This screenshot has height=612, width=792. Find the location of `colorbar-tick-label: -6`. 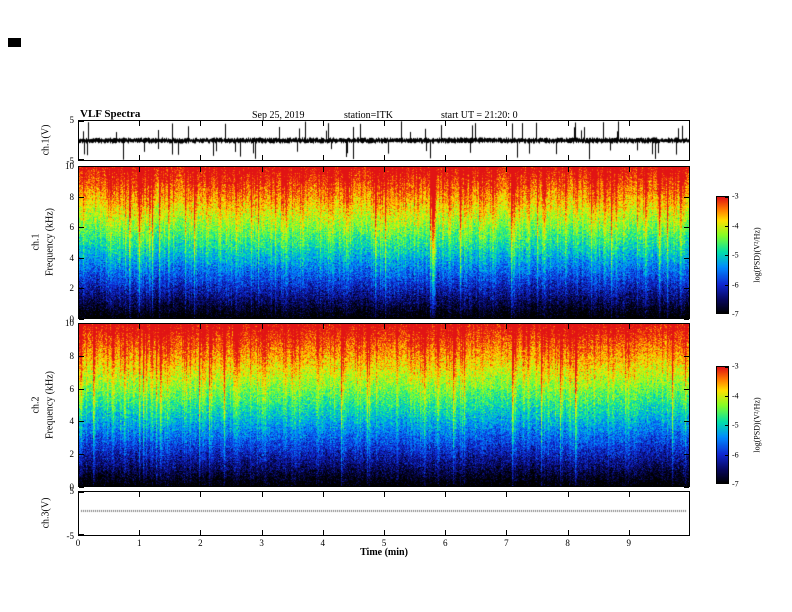

colorbar-tick-label: -6 is located at coordinates (735, 454).